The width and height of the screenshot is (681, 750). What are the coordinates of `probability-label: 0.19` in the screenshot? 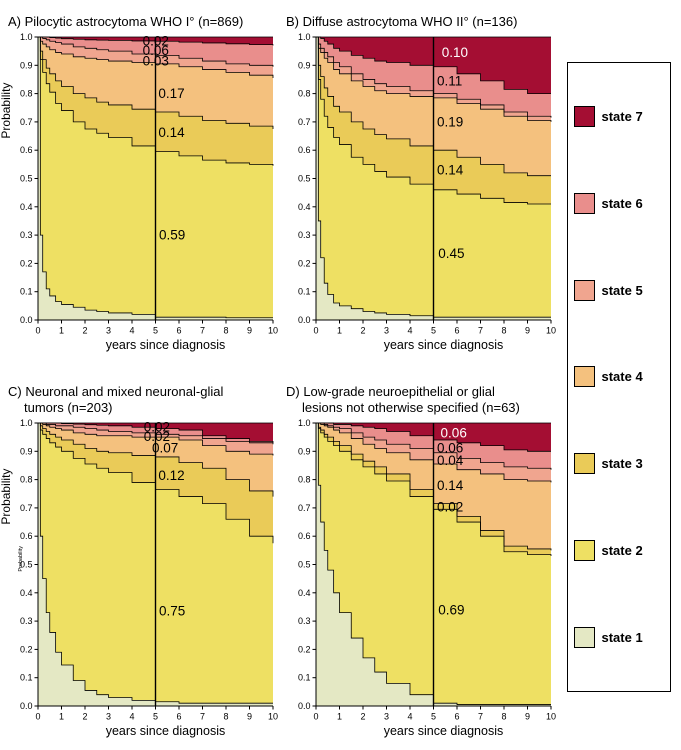 It's located at (450, 121).